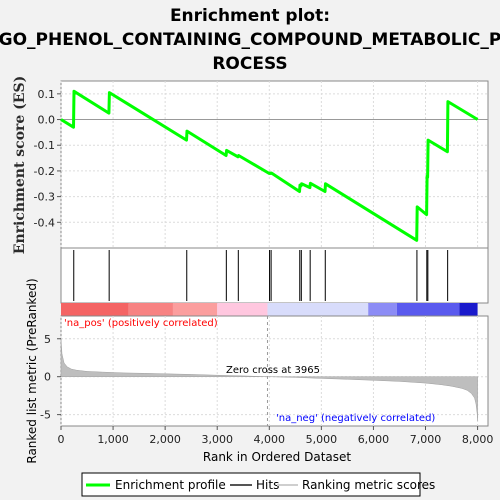 Image resolution: width=500 pixels, height=500 pixels. What do you see at coordinates (322, 439) in the screenshot?
I see `metric-xtick-label: 5,000` at bounding box center [322, 439].